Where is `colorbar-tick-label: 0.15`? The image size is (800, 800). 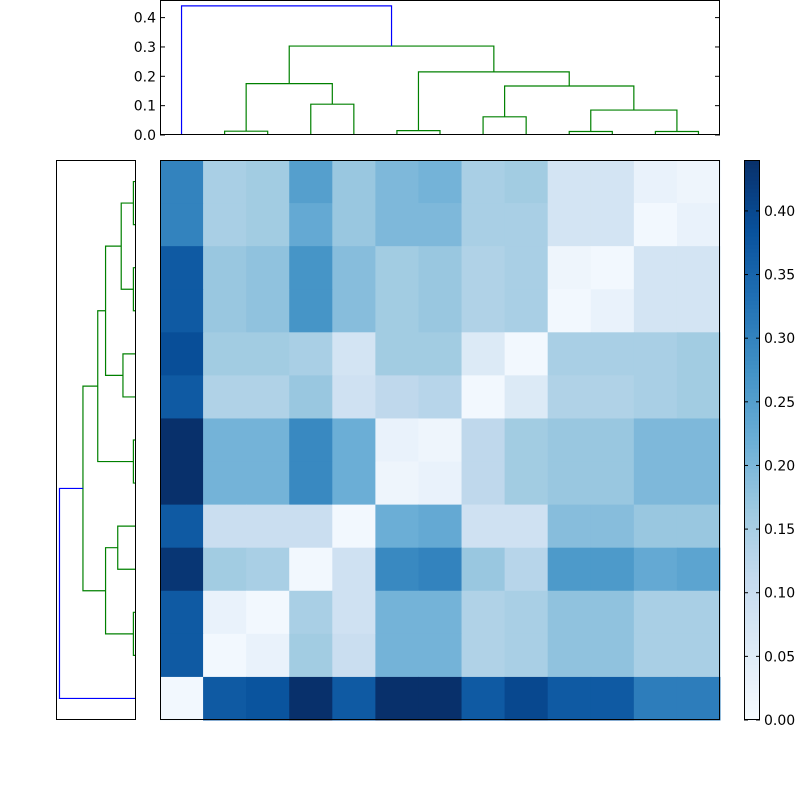 colorbar-tick-label: 0.15 is located at coordinates (779, 530).